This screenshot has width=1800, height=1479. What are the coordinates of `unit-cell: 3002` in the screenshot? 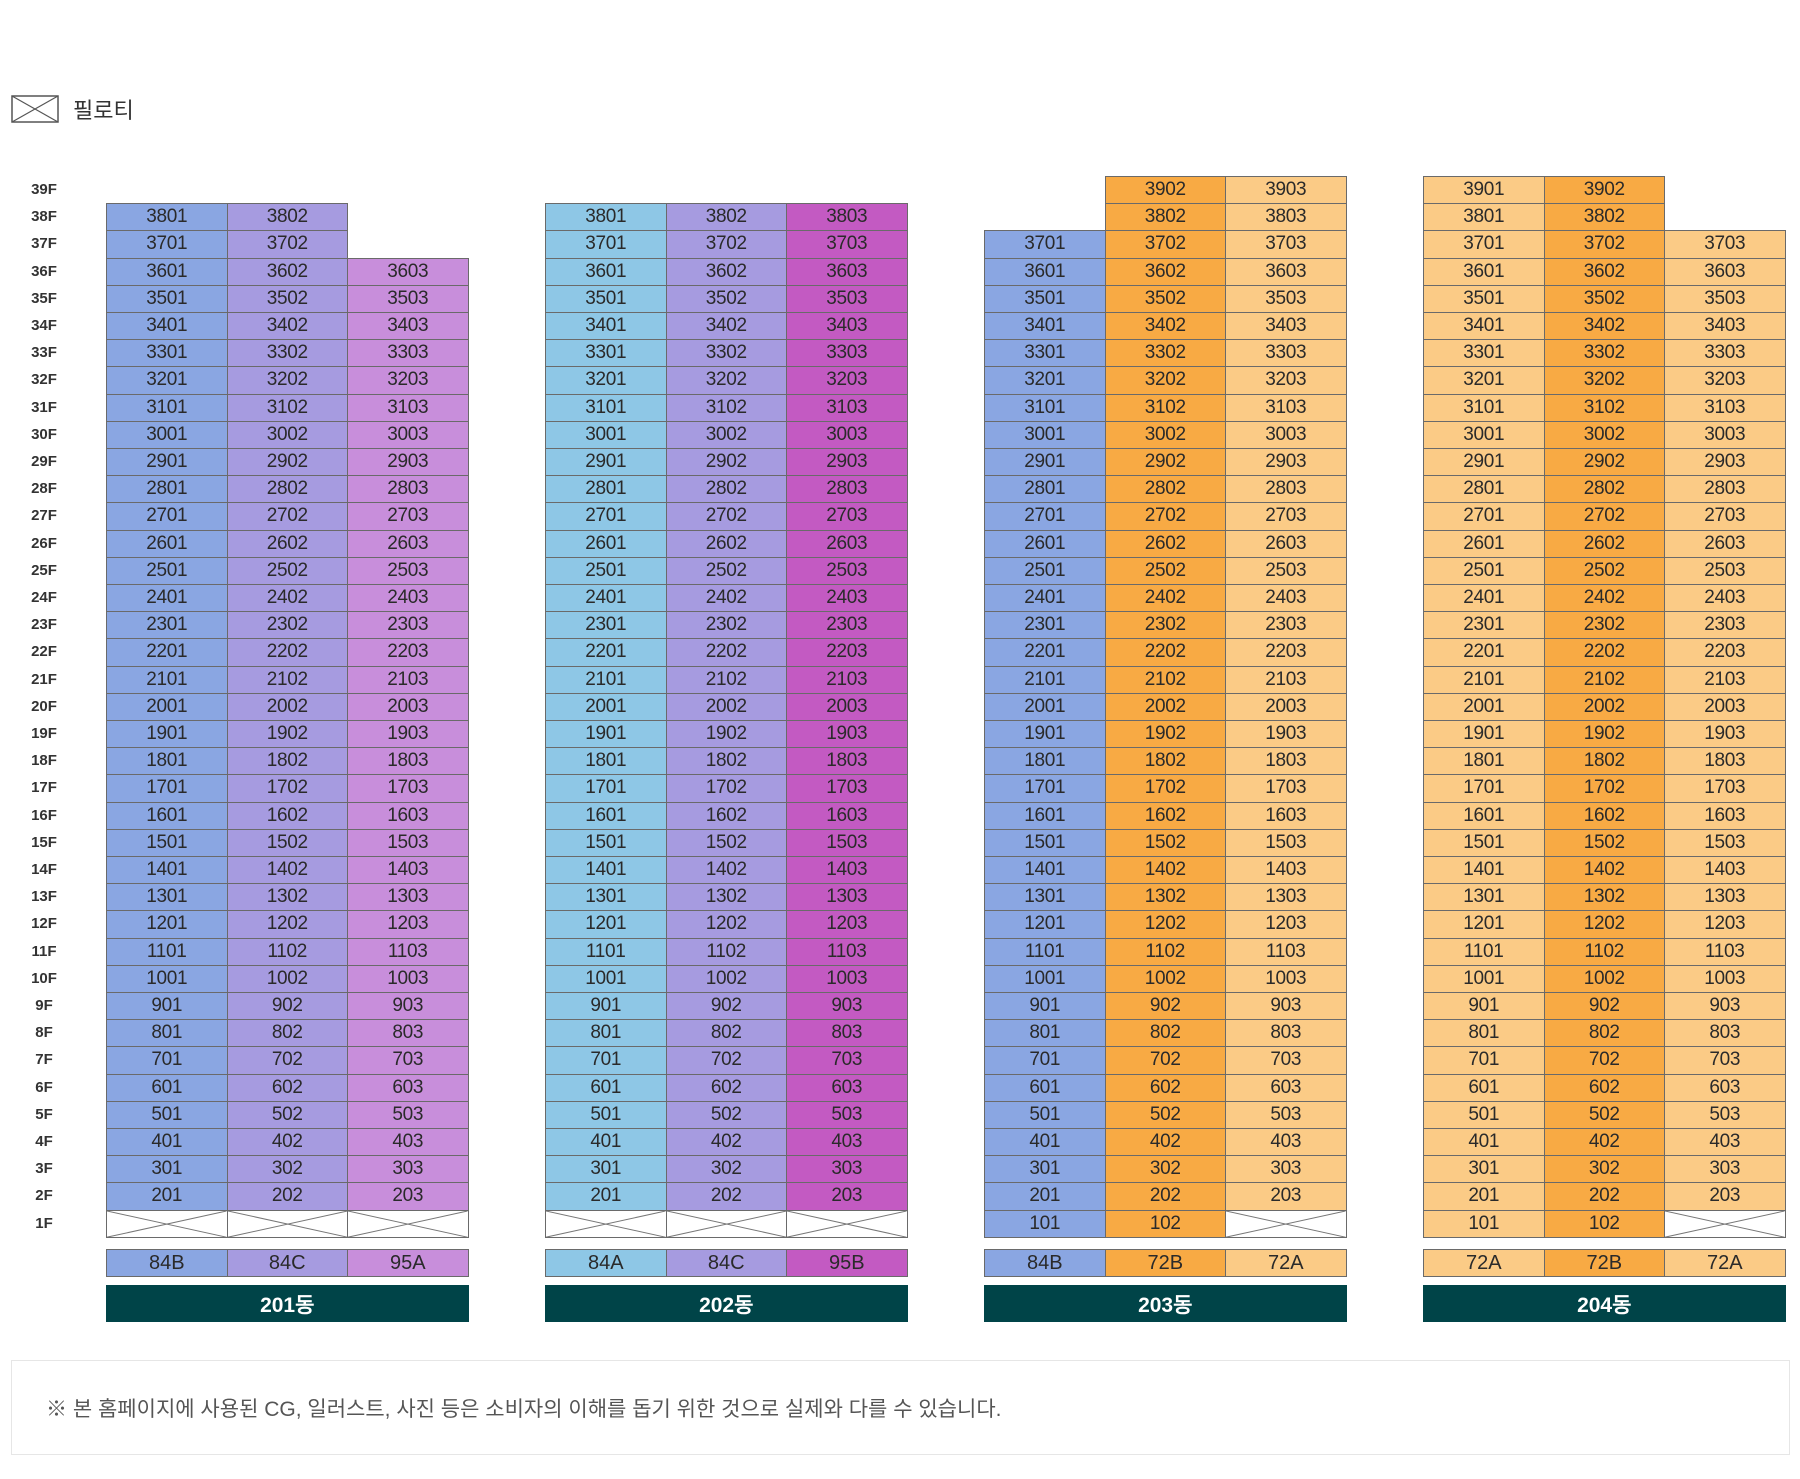 It's located at (287, 434).